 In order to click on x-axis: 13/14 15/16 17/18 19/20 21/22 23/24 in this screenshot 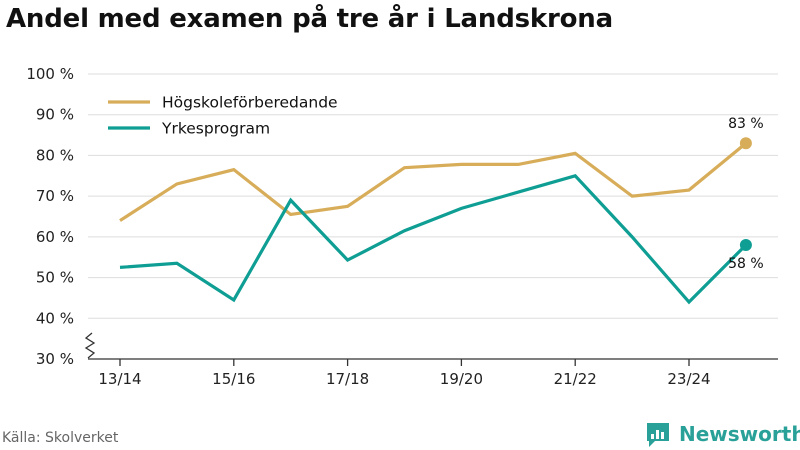, I will do `click(404, 373)`.